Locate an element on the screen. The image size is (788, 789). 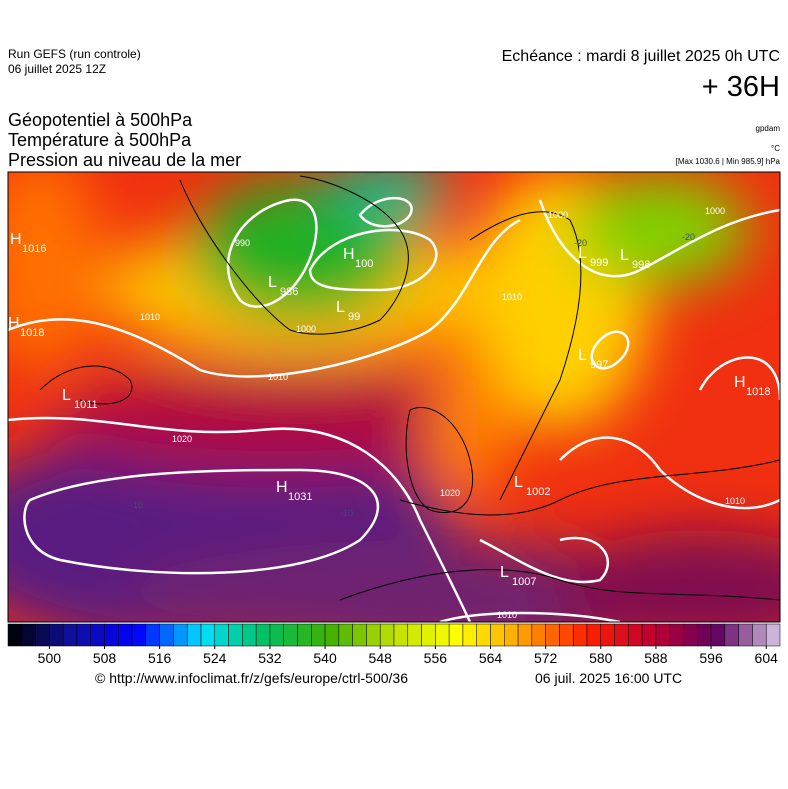
colorbar-tick-label: 540 is located at coordinates (325, 658).